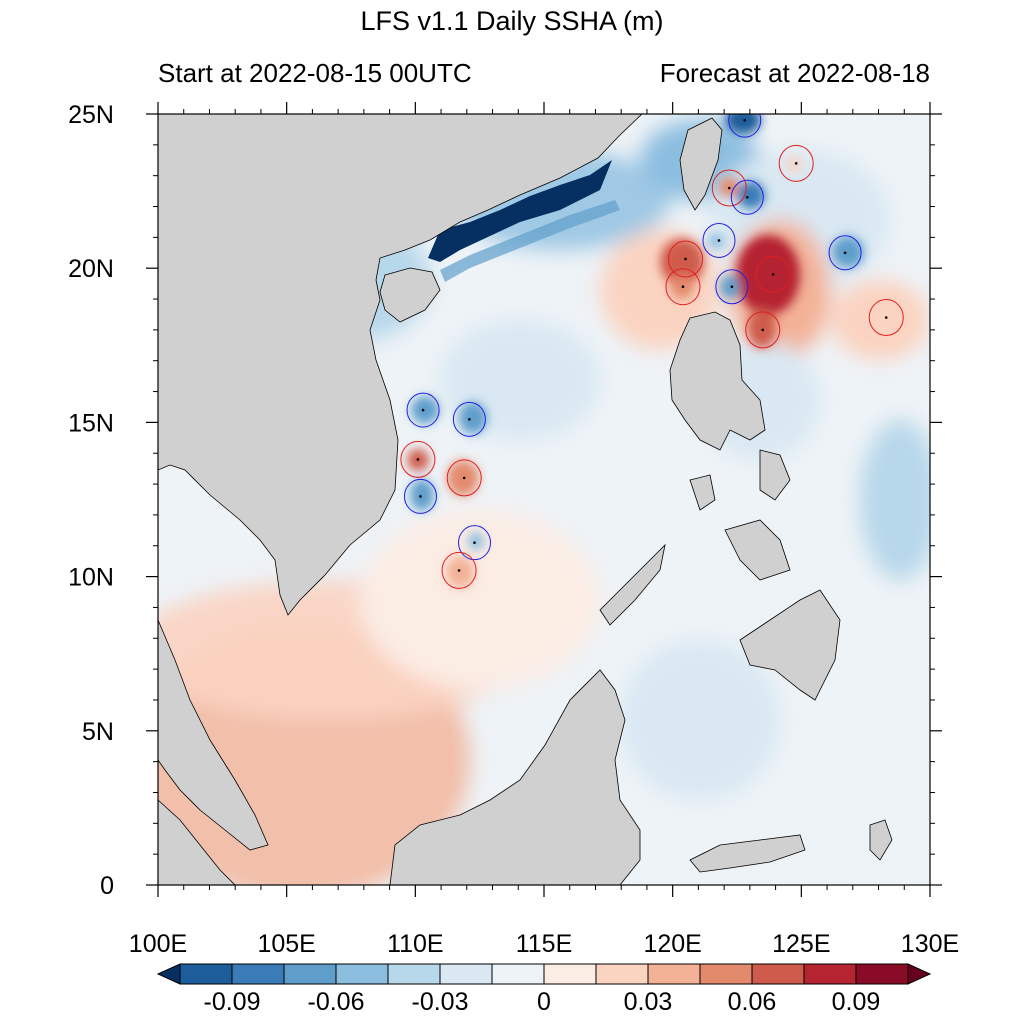 The height and width of the screenshot is (1024, 1024). What do you see at coordinates (315, 73) in the screenshot?
I see `start-time-label: Start at 2022-08-15 00UTC` at bounding box center [315, 73].